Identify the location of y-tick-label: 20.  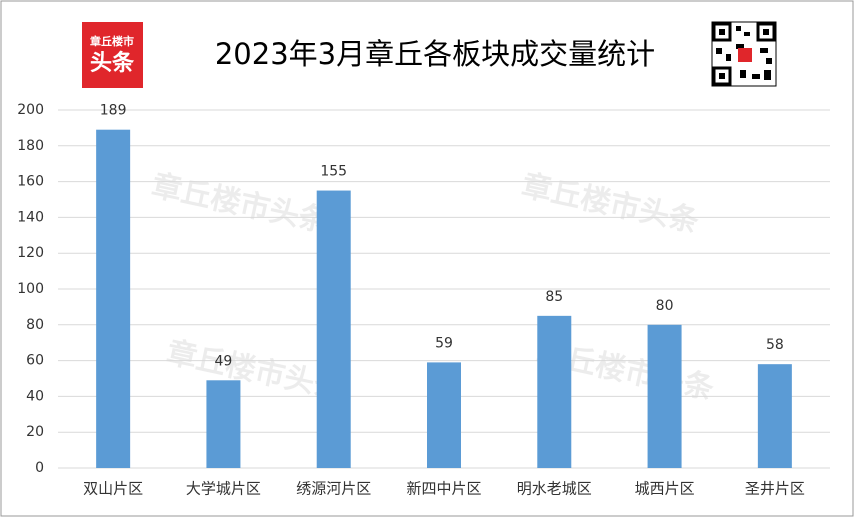
(35, 432).